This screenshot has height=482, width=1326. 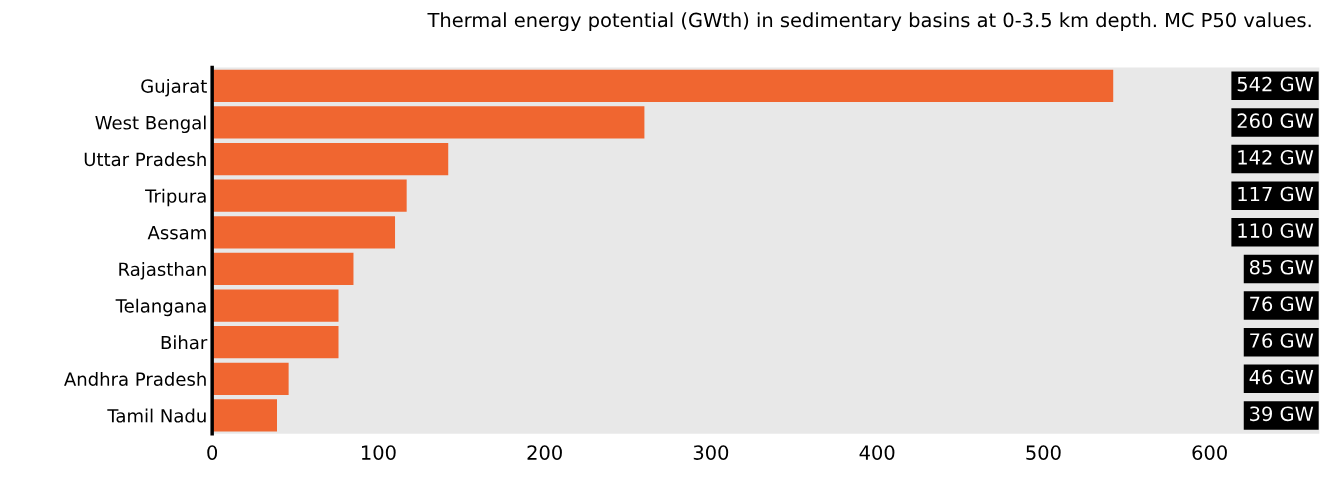 I want to click on x-tick-label: 500, so click(x=1043, y=452).